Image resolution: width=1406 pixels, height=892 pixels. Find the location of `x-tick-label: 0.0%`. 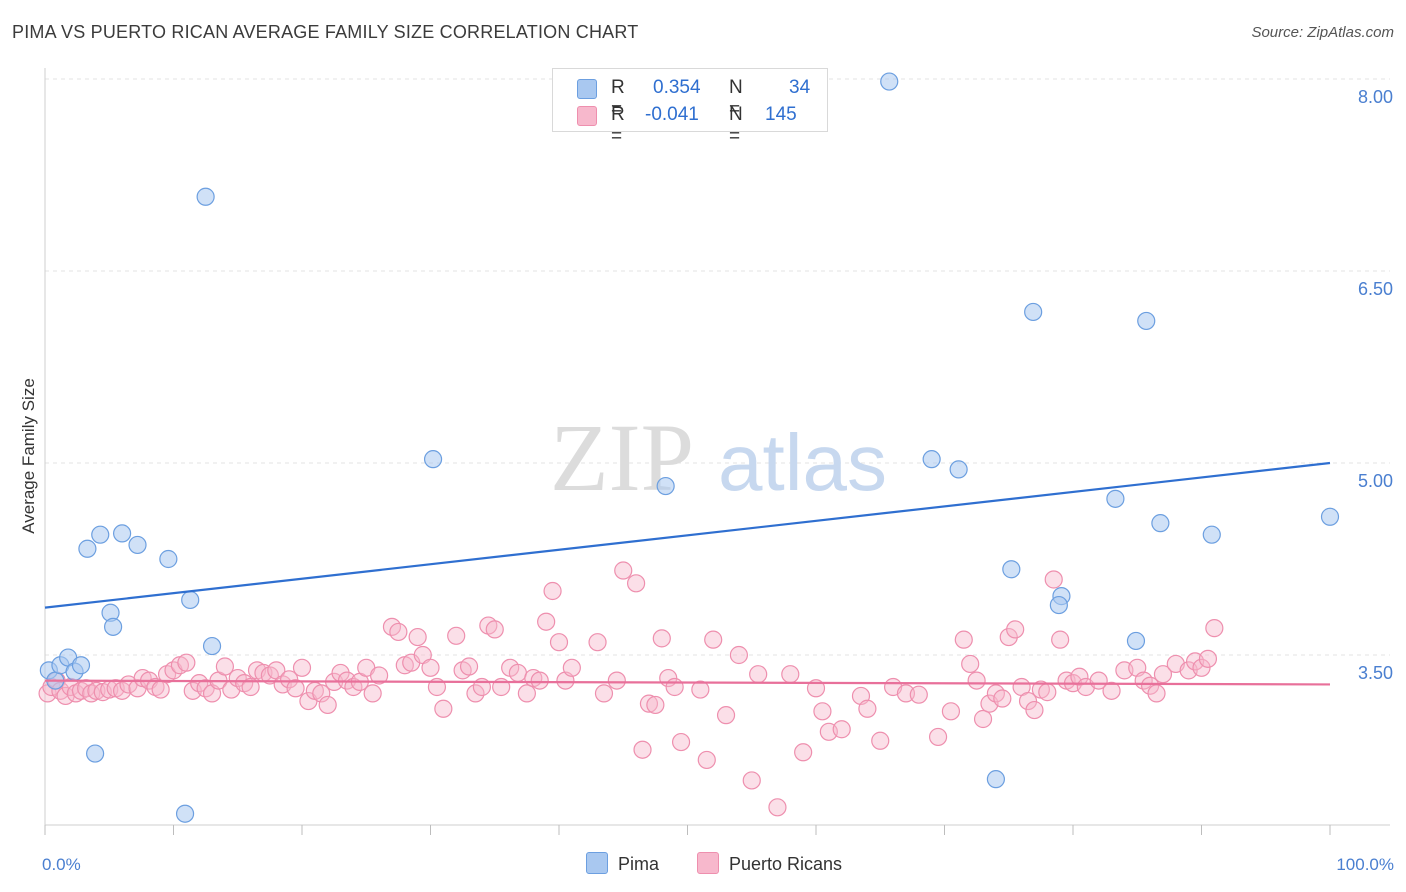

x-tick-label: 0.0% is located at coordinates (61, 864).